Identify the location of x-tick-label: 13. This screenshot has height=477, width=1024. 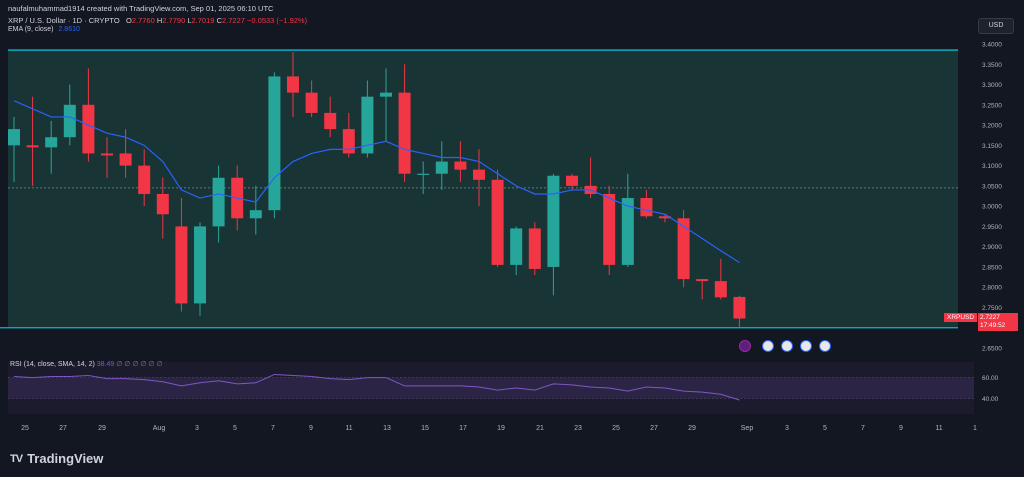
(387, 428).